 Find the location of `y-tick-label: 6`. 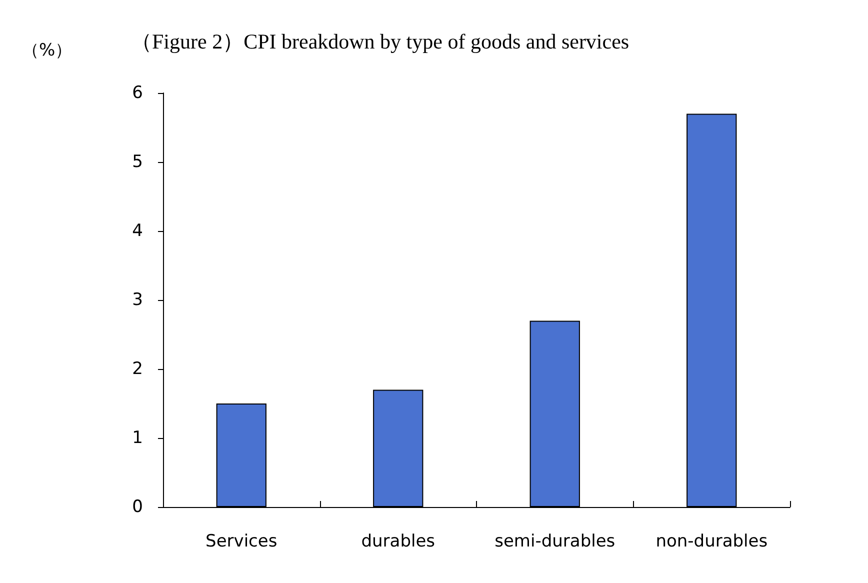

y-tick-label: 6 is located at coordinates (137, 93).